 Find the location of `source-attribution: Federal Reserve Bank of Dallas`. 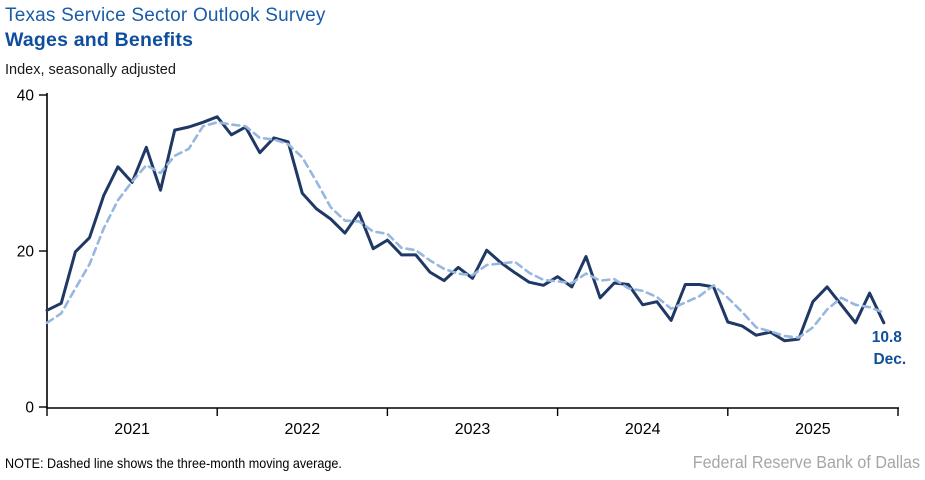

source-attribution: Federal Reserve Bank of Dallas is located at coordinates (806, 462).